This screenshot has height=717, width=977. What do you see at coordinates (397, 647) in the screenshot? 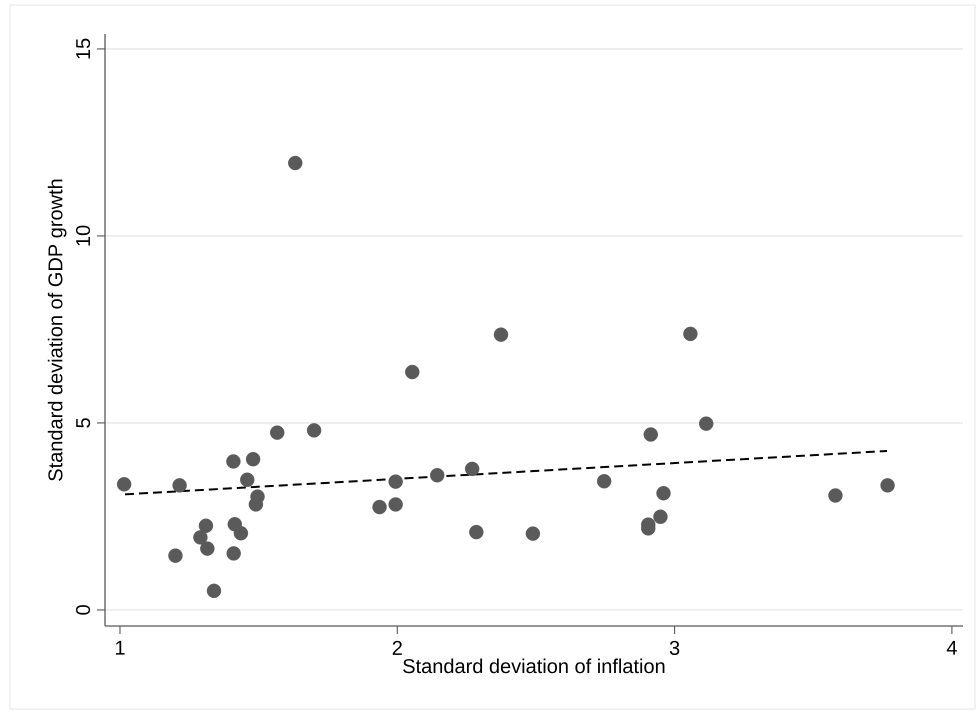
I see `x-tick-label: 2` at bounding box center [397, 647].